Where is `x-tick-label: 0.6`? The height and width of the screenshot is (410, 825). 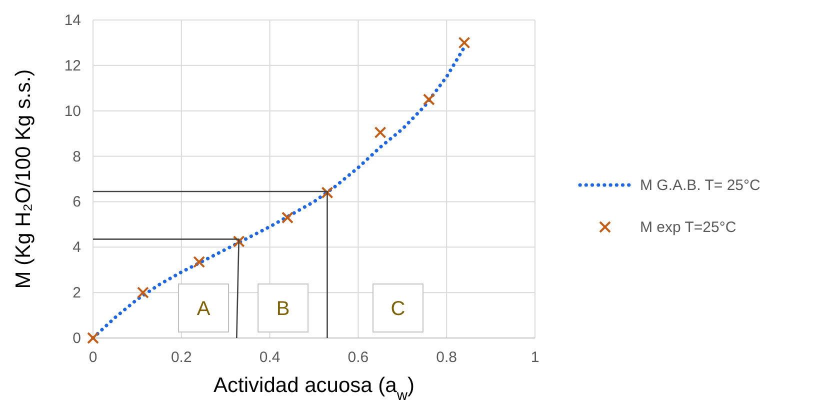 x-tick-label: 0.6 is located at coordinates (358, 357).